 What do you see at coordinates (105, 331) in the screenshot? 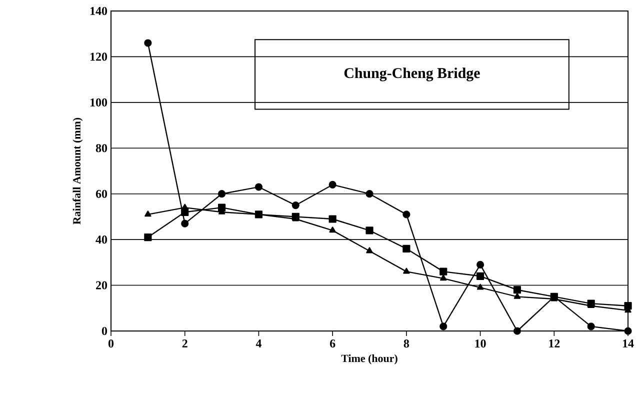
I see `y-tick-label: 0` at bounding box center [105, 331].